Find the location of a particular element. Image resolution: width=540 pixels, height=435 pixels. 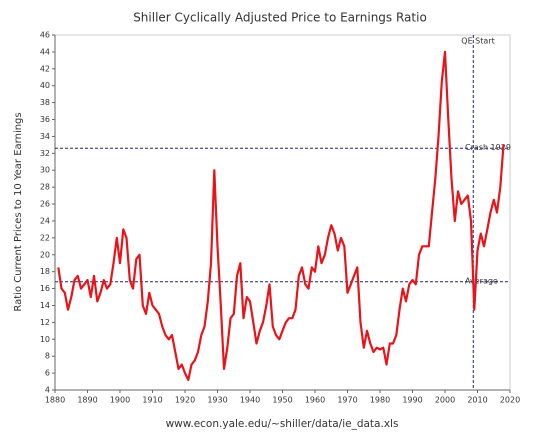

reference-label: Average is located at coordinates (481, 280).